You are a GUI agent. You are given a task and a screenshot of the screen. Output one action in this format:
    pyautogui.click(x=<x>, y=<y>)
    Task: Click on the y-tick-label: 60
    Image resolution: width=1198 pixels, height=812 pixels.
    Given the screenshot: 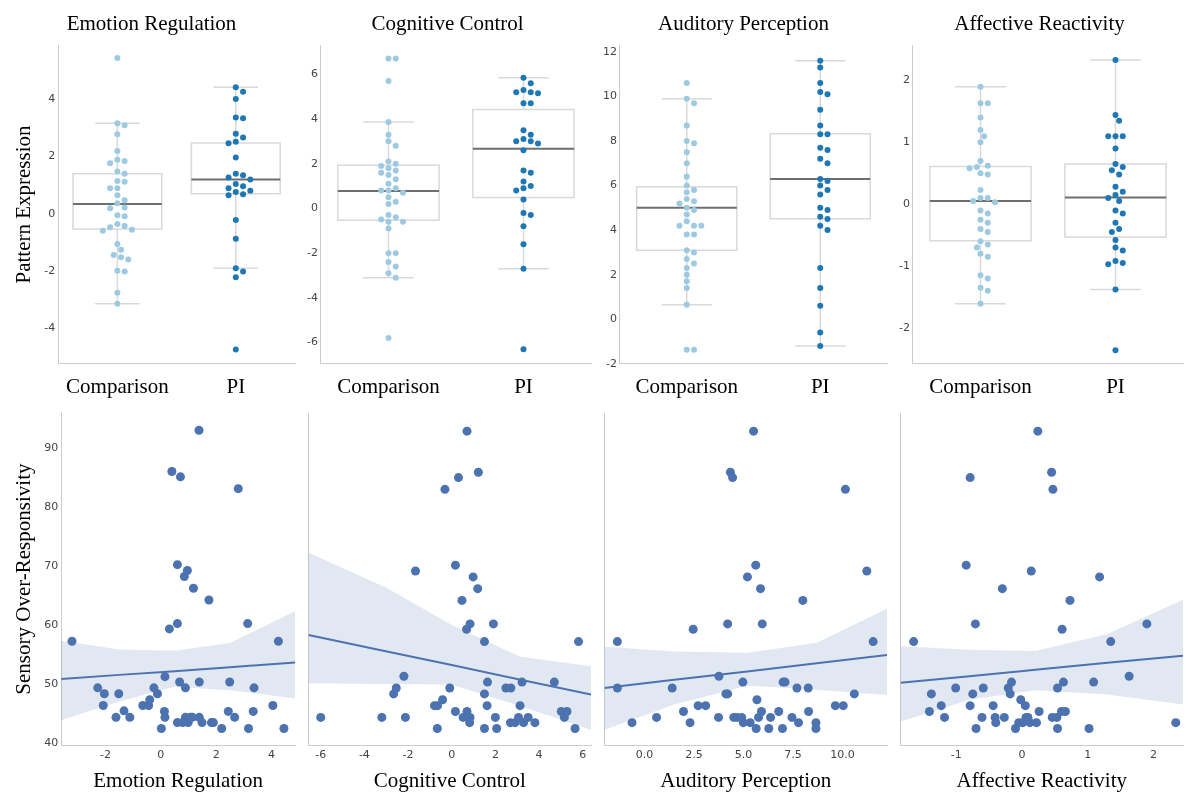 What is the action you would take?
    pyautogui.click(x=51, y=624)
    